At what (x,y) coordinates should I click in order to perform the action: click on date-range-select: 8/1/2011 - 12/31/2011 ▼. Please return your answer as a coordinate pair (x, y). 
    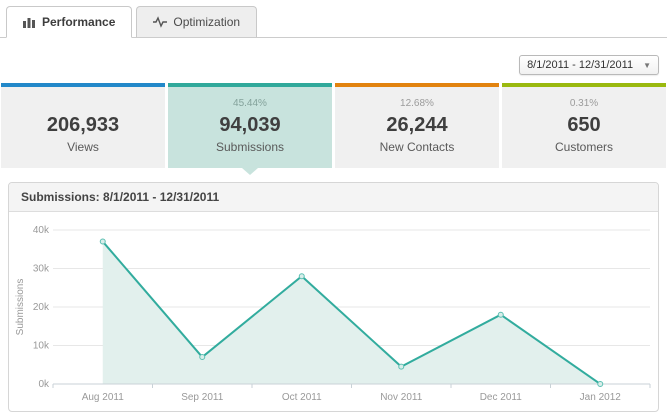
    Looking at the image, I should click on (589, 65).